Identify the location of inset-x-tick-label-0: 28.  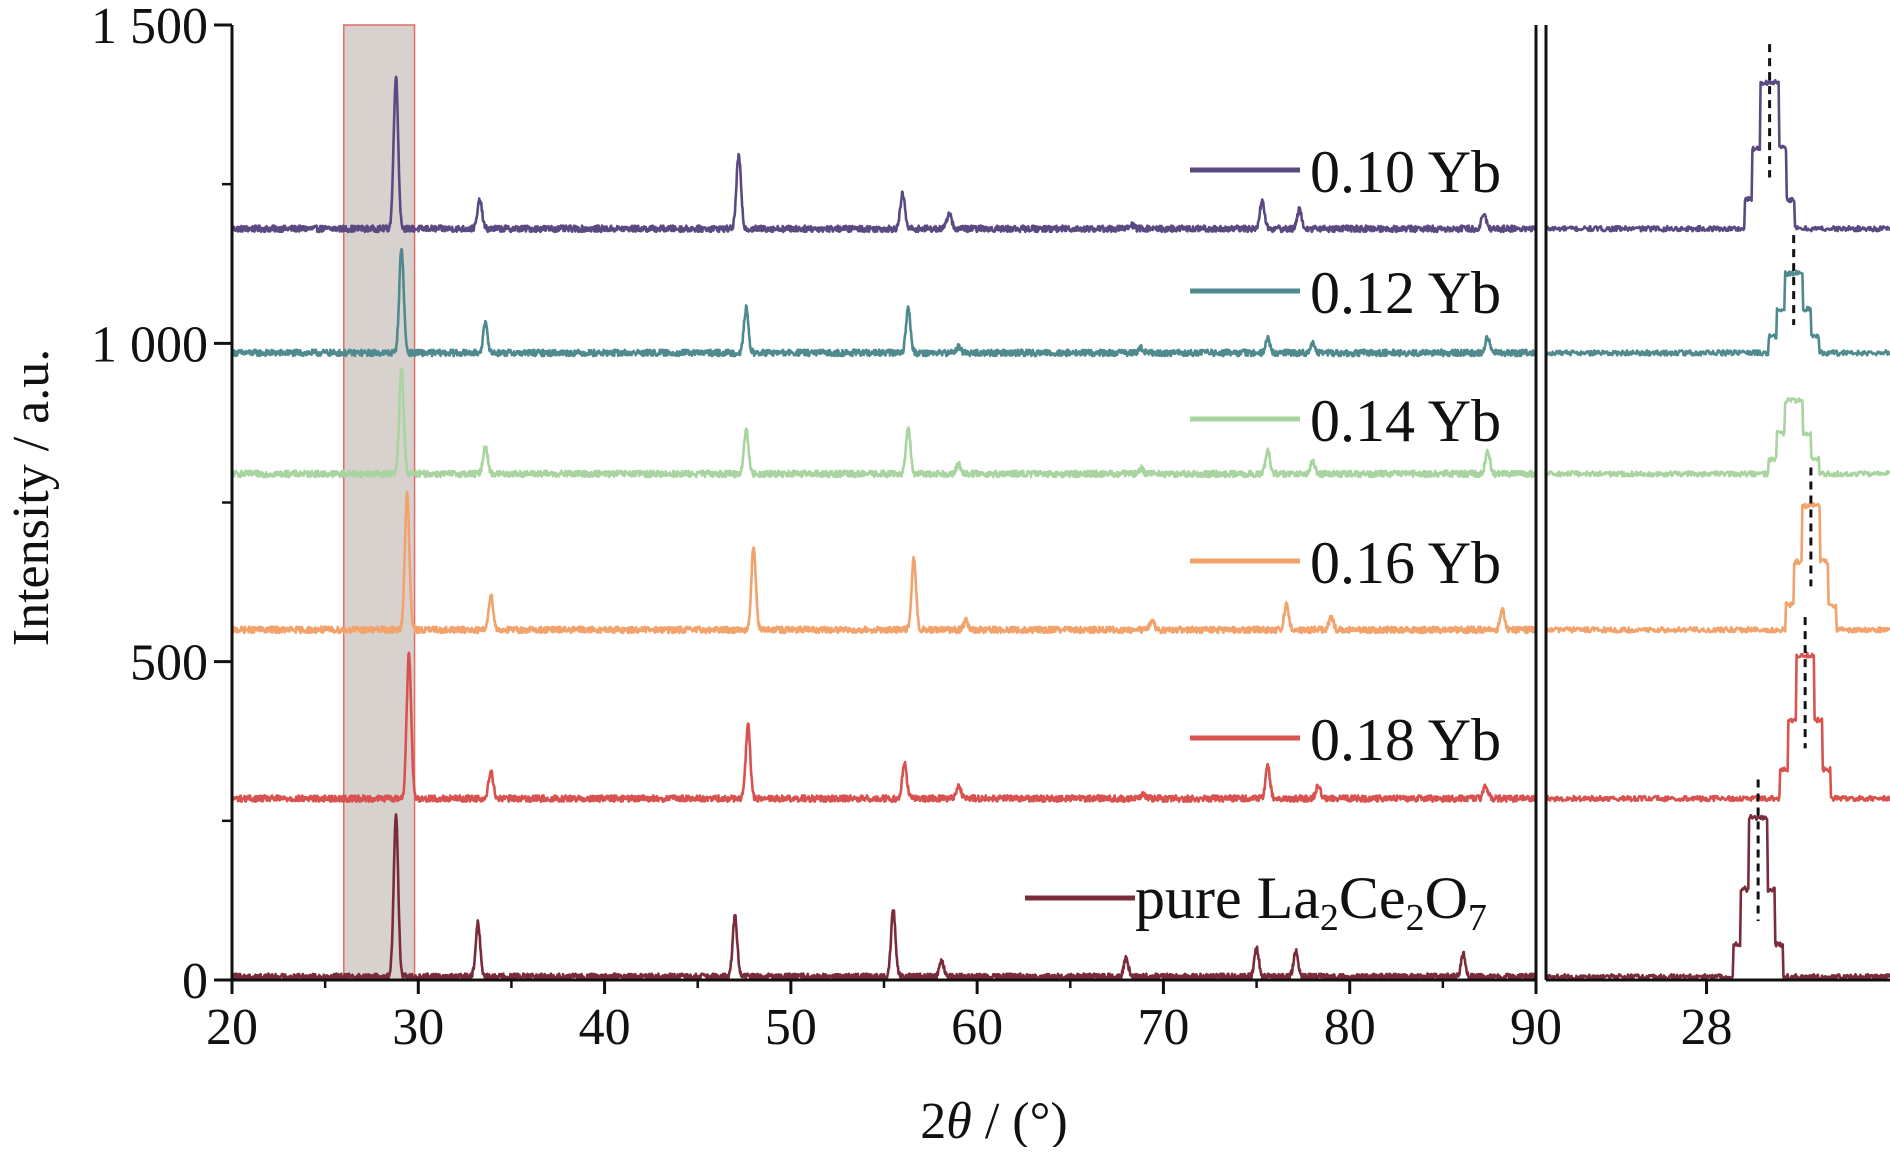
(1707, 1027).